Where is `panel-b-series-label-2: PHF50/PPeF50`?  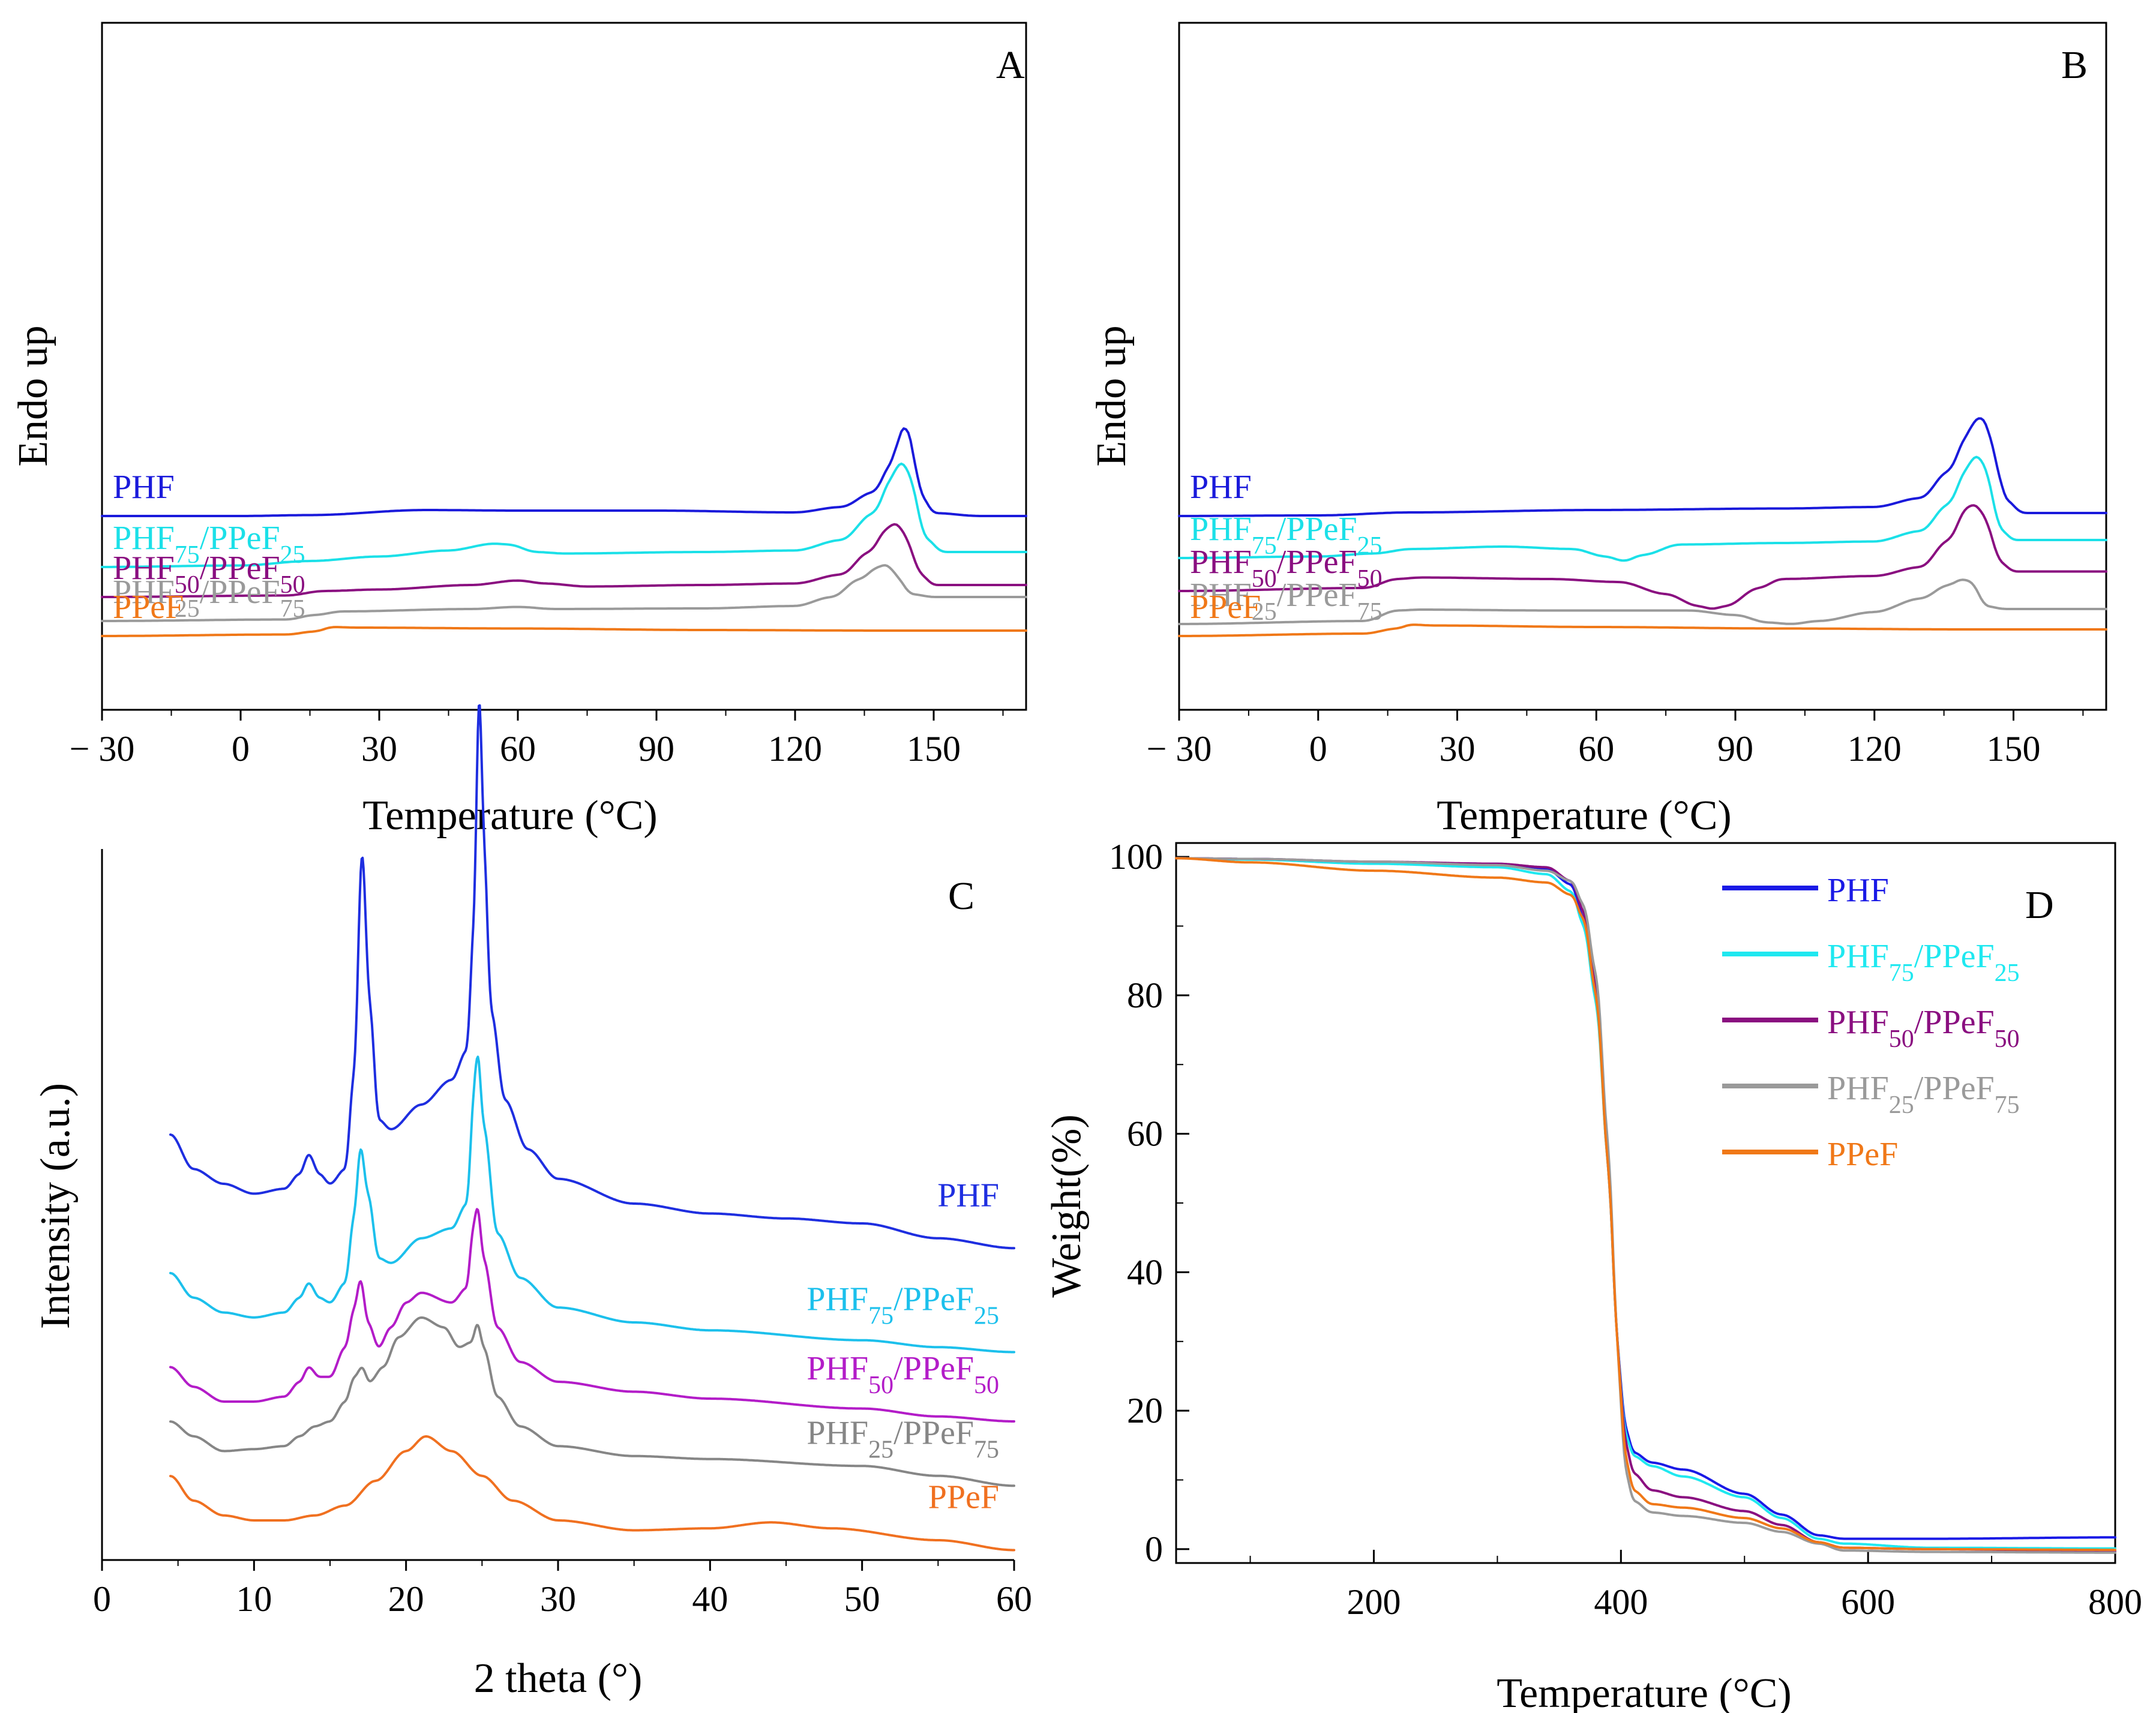 panel-b-series-label-2: PHF50/PPeF50 is located at coordinates (1286, 568).